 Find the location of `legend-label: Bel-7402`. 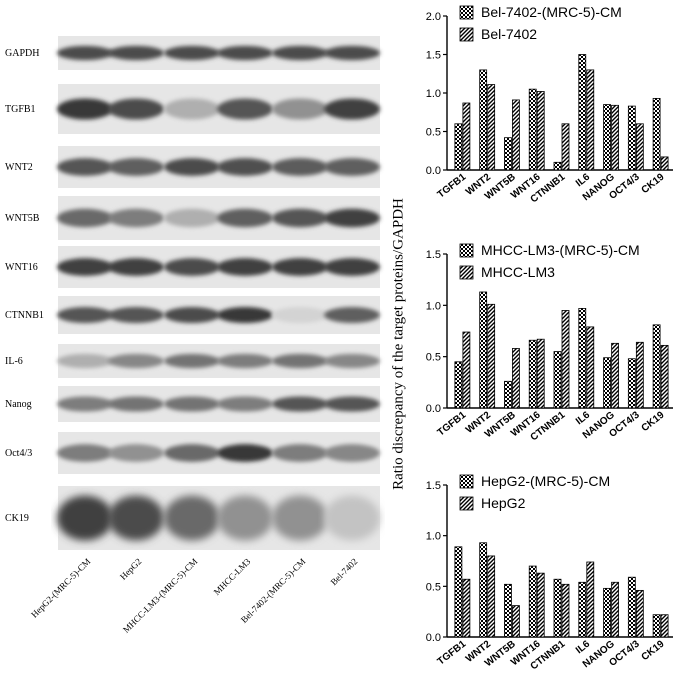

legend-label: Bel-7402 is located at coordinates (509, 34).